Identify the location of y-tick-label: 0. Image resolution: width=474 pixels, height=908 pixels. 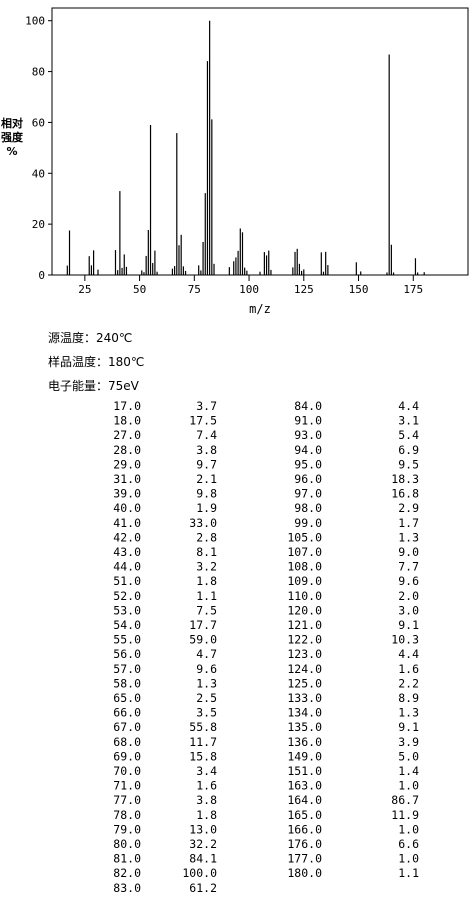
(41, 275).